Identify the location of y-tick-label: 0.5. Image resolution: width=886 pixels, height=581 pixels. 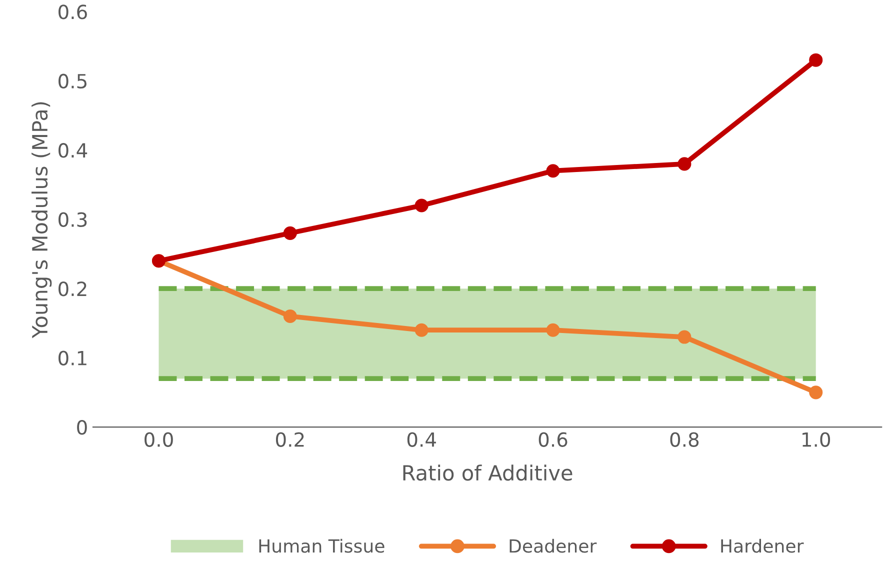
(72, 81).